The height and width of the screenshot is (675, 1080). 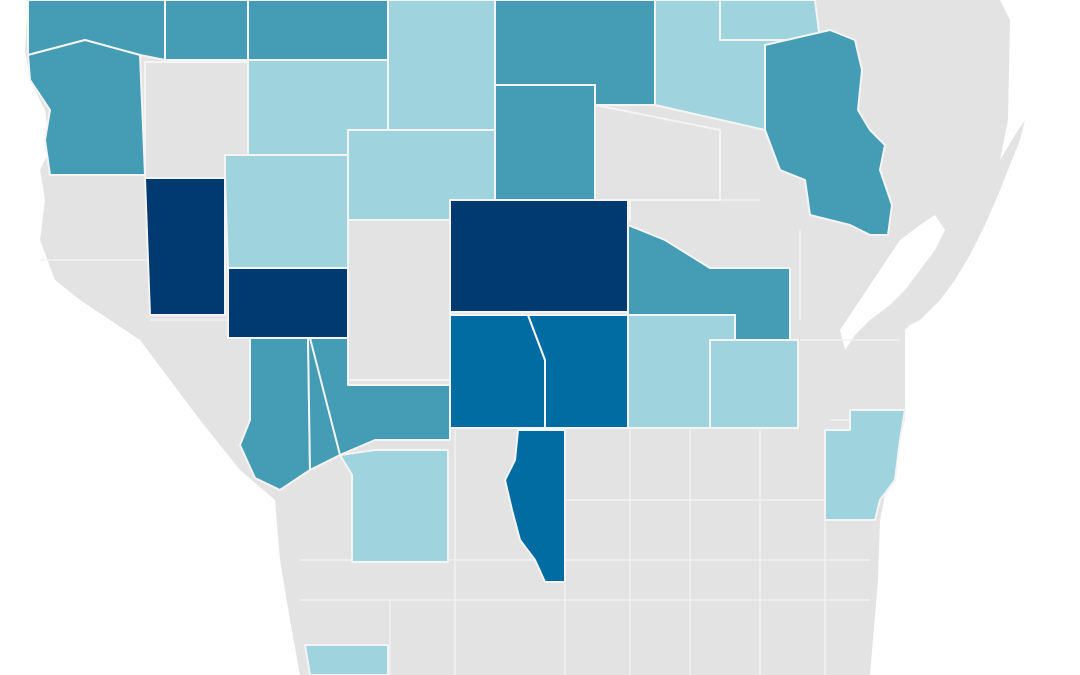 What do you see at coordinates (892, 282) in the screenshot?
I see `bay-water` at bounding box center [892, 282].